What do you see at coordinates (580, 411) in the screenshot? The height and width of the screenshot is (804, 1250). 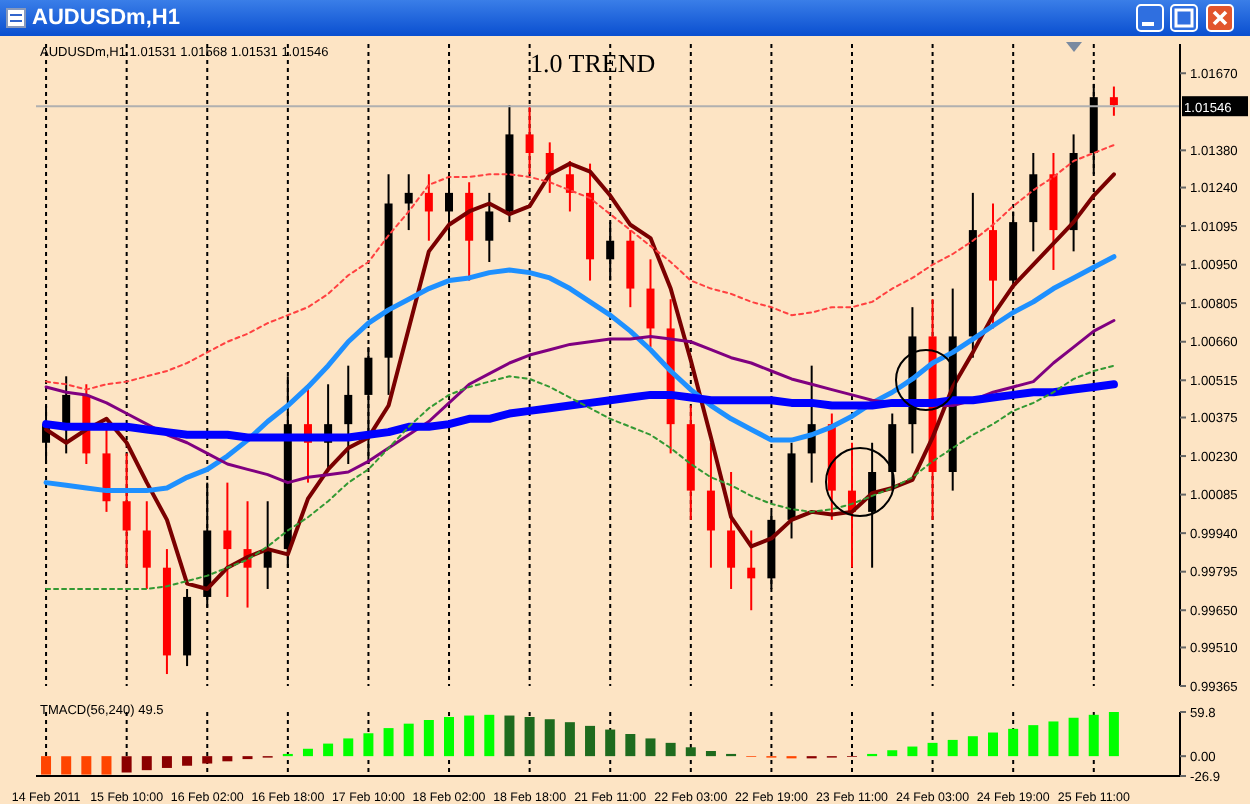 I see `line-series` at bounding box center [580, 411].